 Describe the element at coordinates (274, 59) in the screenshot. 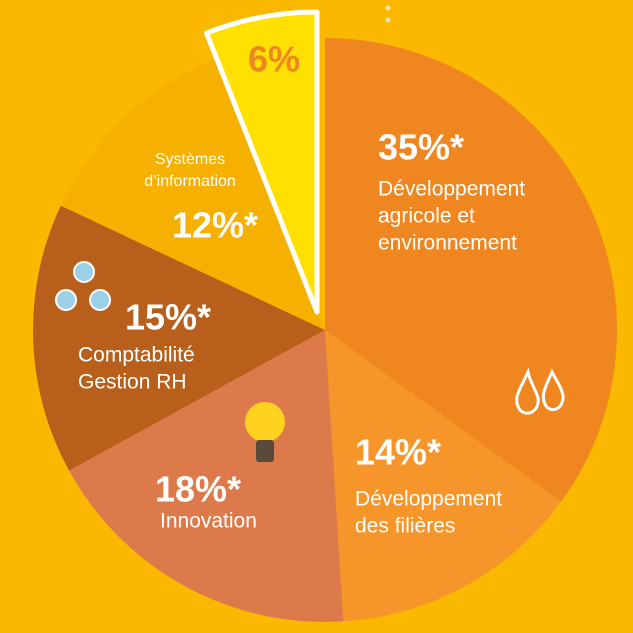

I see `value-label: 6%` at that location.